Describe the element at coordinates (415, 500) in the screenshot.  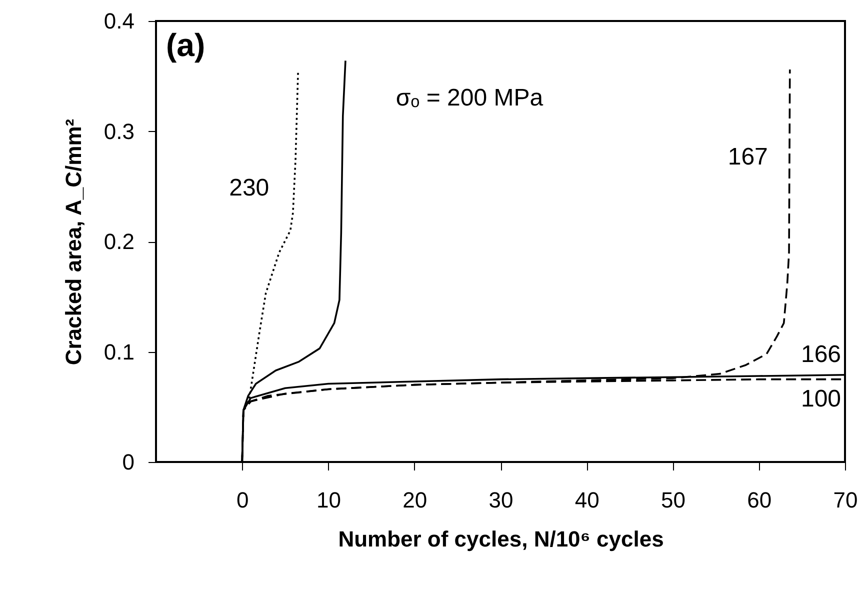
I see `x-tick-label: 20` at that location.